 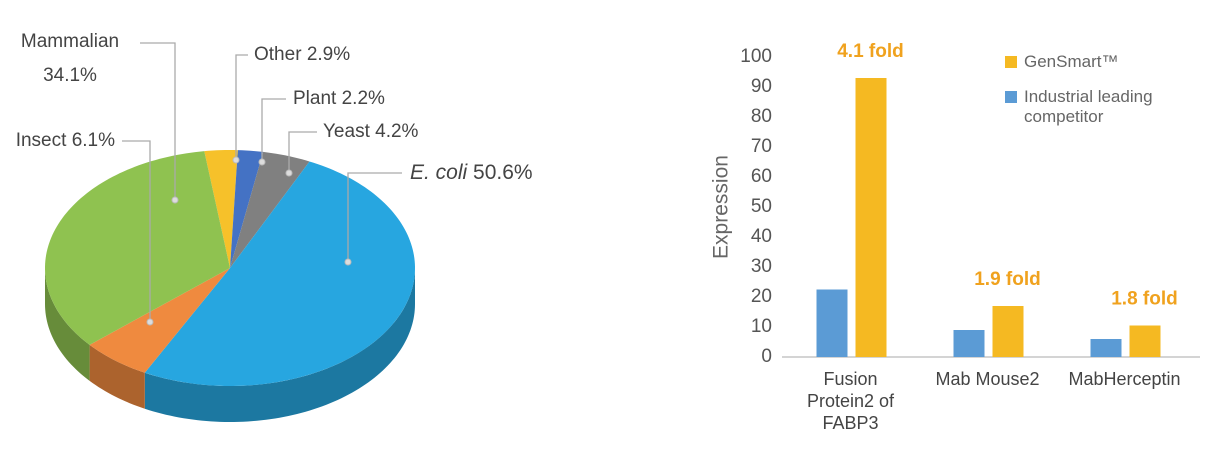 What do you see at coordinates (870, 51) in the screenshot?
I see `fold-annotation: 4.1 fold` at bounding box center [870, 51].